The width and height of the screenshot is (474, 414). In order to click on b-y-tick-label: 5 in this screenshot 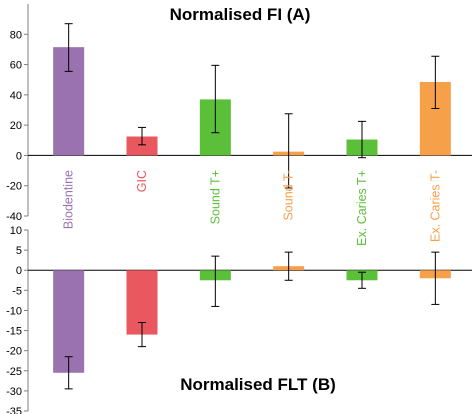, I will do `click(19, 251)`.